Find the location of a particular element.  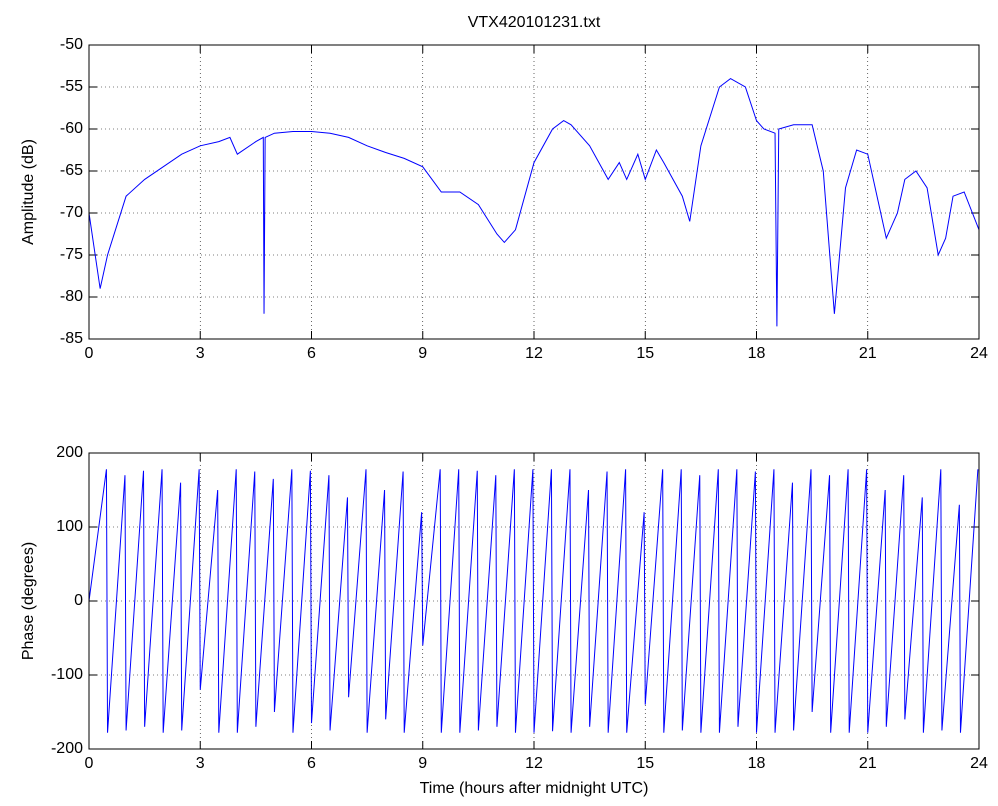

y-tick-label: -70 is located at coordinates (71, 212).